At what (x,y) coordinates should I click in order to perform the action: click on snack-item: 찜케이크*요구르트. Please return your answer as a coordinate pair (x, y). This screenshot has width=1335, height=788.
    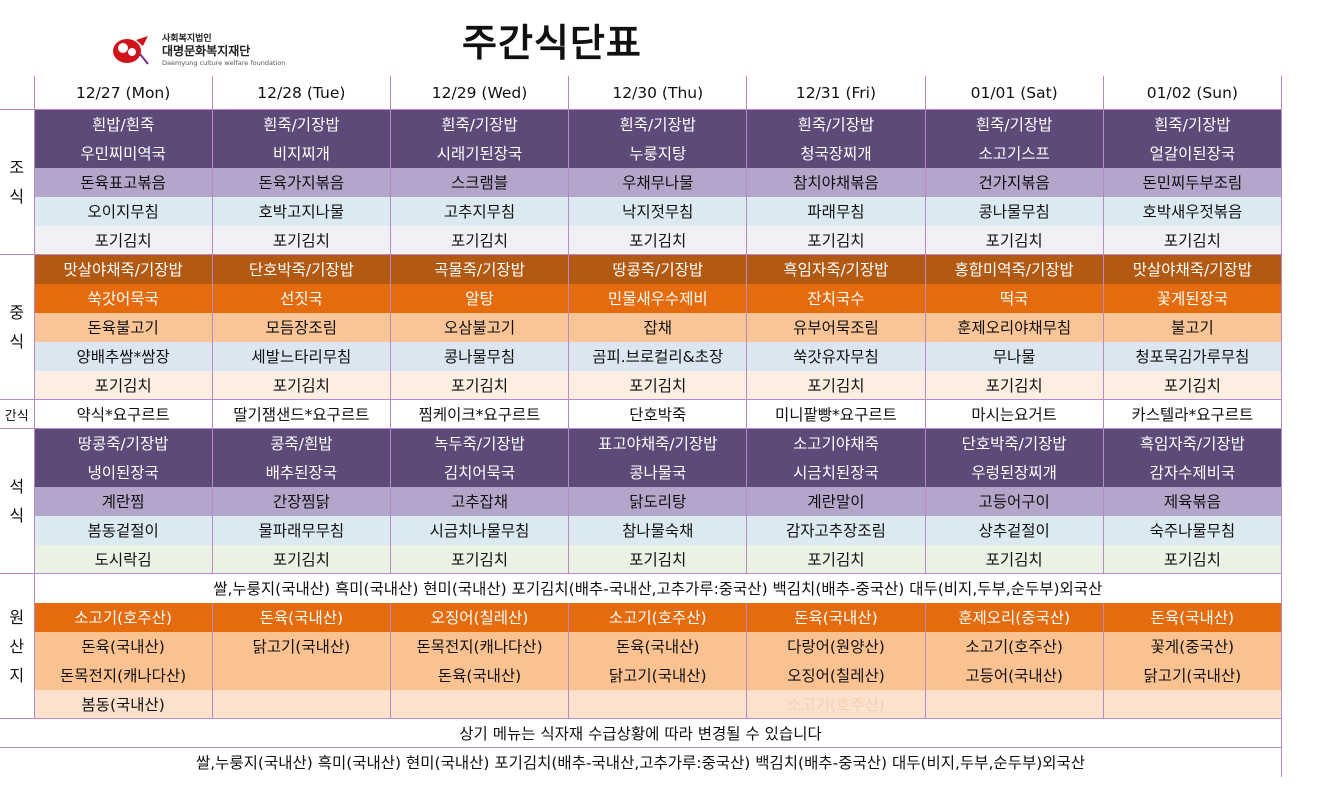
    Looking at the image, I should click on (479, 414).